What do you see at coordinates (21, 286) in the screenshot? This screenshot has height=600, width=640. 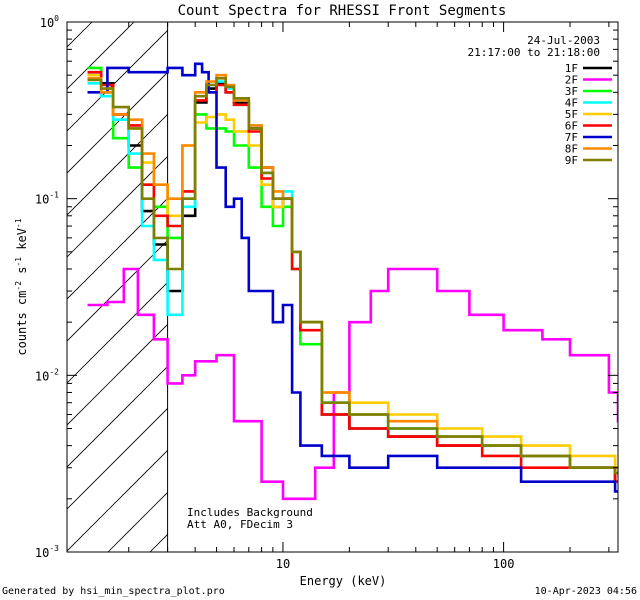 I see `y-axis-label: counts cm-2 s-1 keV-1` at bounding box center [21, 286].